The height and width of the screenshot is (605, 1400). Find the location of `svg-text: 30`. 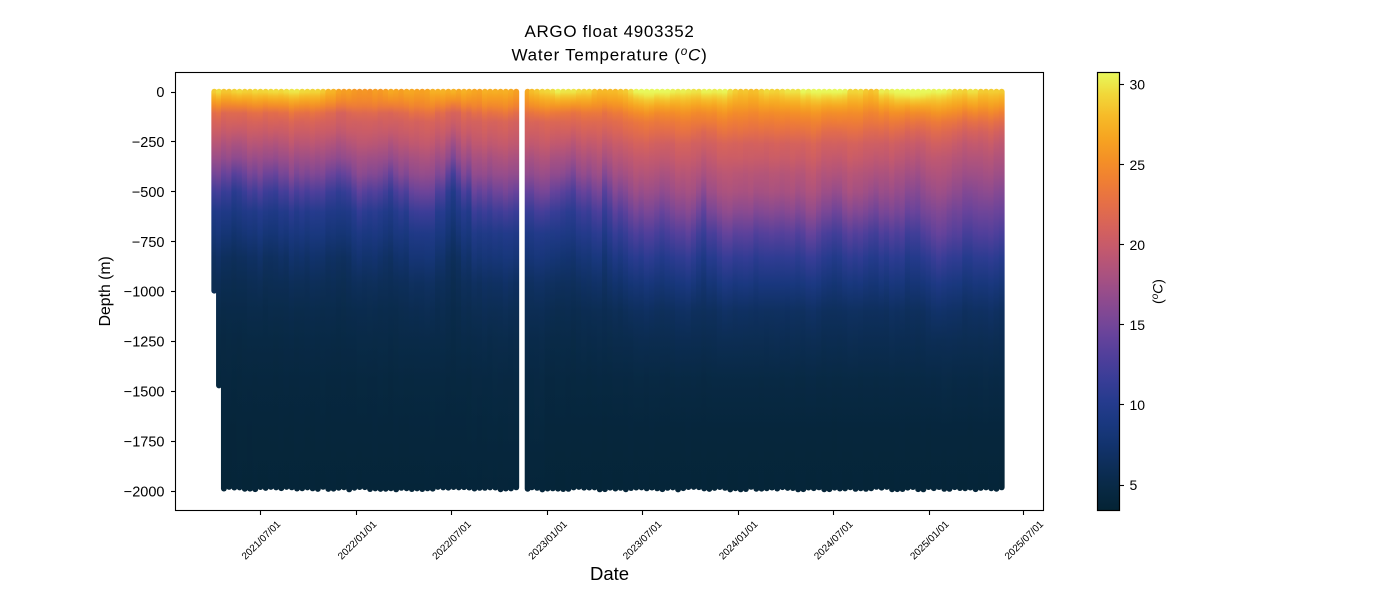

svg-text: 30 is located at coordinates (1138, 85).